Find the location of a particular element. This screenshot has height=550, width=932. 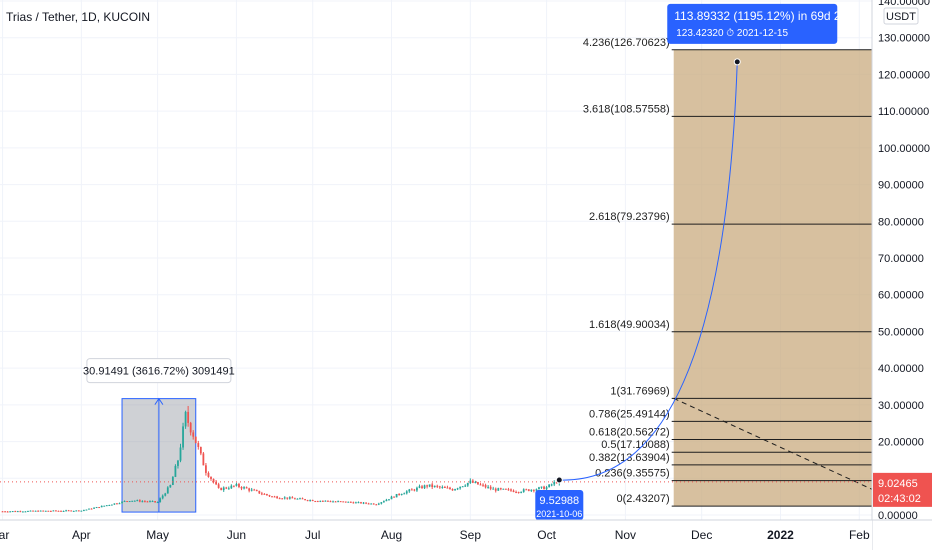

candles is located at coordinates (281, 459).